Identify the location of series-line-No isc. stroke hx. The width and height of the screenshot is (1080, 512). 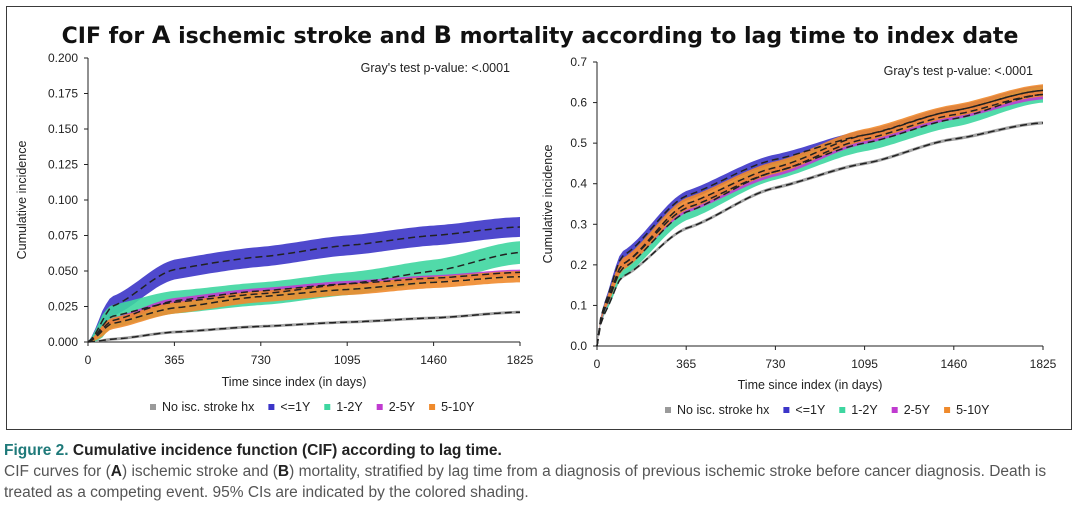
(304, 327).